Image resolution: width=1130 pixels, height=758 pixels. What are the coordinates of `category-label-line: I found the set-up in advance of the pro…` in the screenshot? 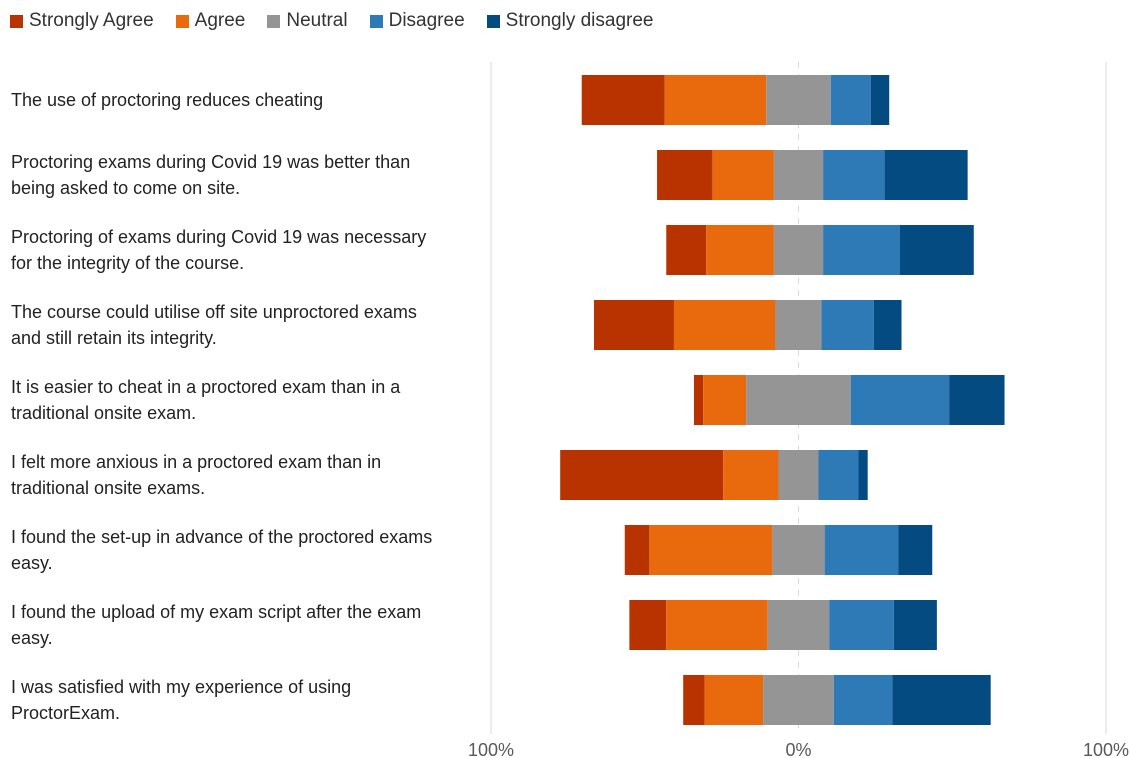 It's located at (221, 537).